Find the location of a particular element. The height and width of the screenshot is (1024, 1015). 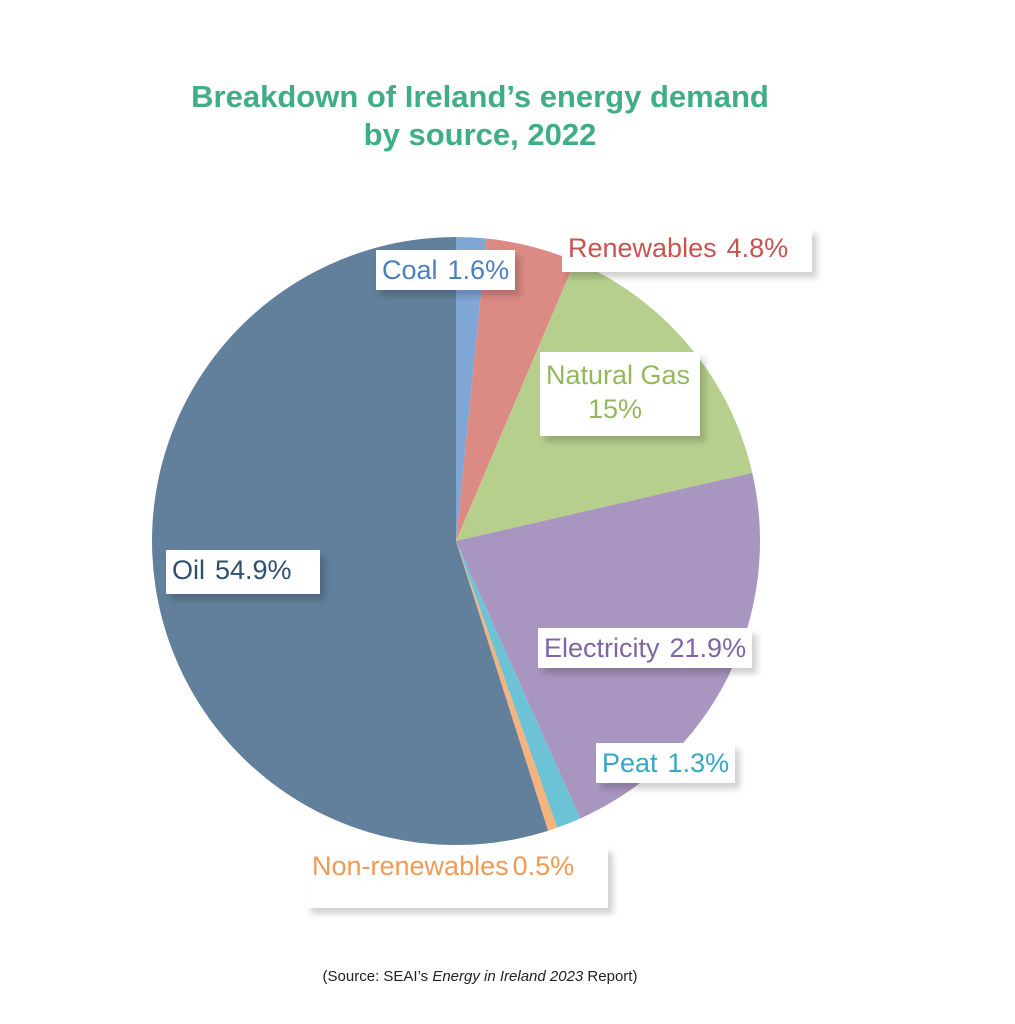

pie-slice-renewables is located at coordinates (515, 389).